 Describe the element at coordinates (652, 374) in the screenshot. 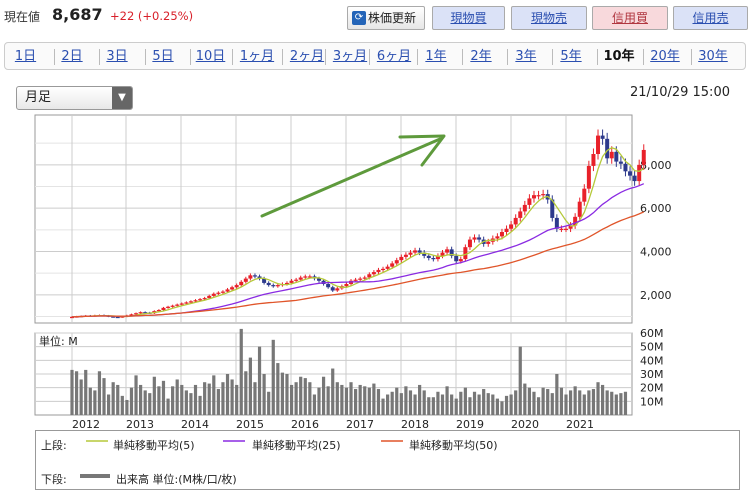

I see `volume-tick-label: 30M` at that location.